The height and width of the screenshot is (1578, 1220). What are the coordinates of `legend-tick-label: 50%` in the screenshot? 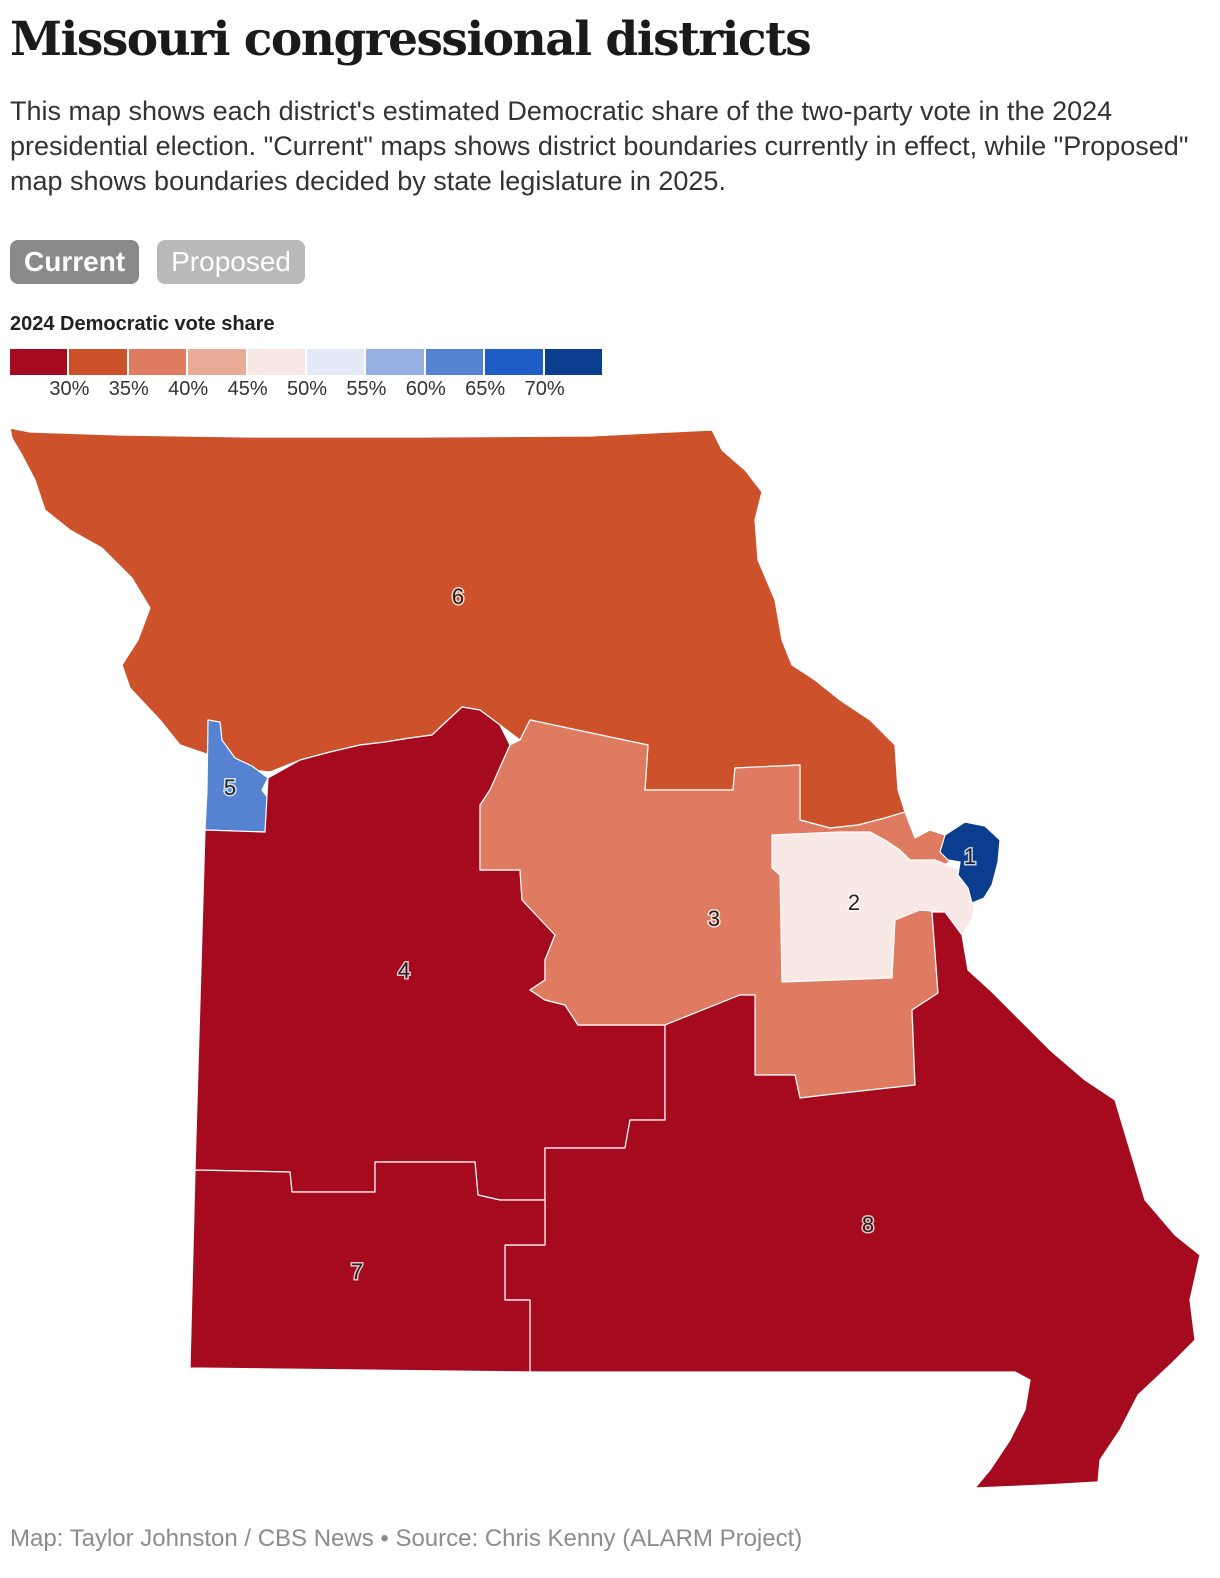 It's located at (307, 389).